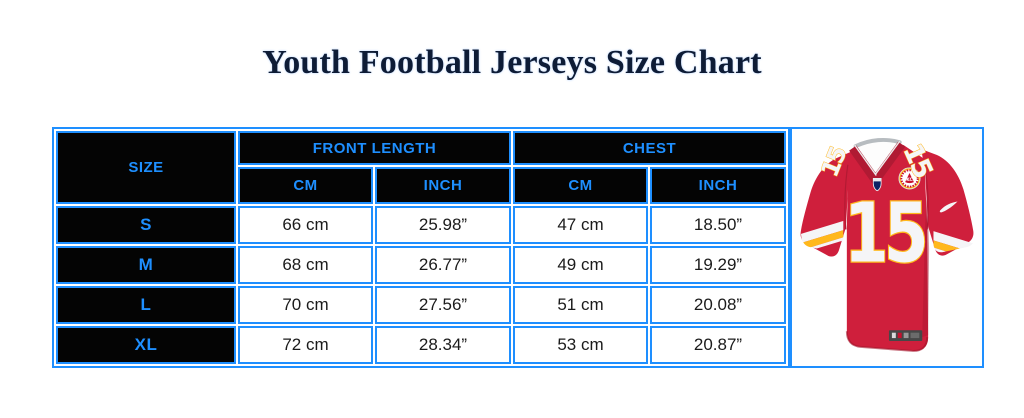  I want to click on table-row-s: S 66 cm 25.98” 47 cm 18.50”, so click(421, 225).